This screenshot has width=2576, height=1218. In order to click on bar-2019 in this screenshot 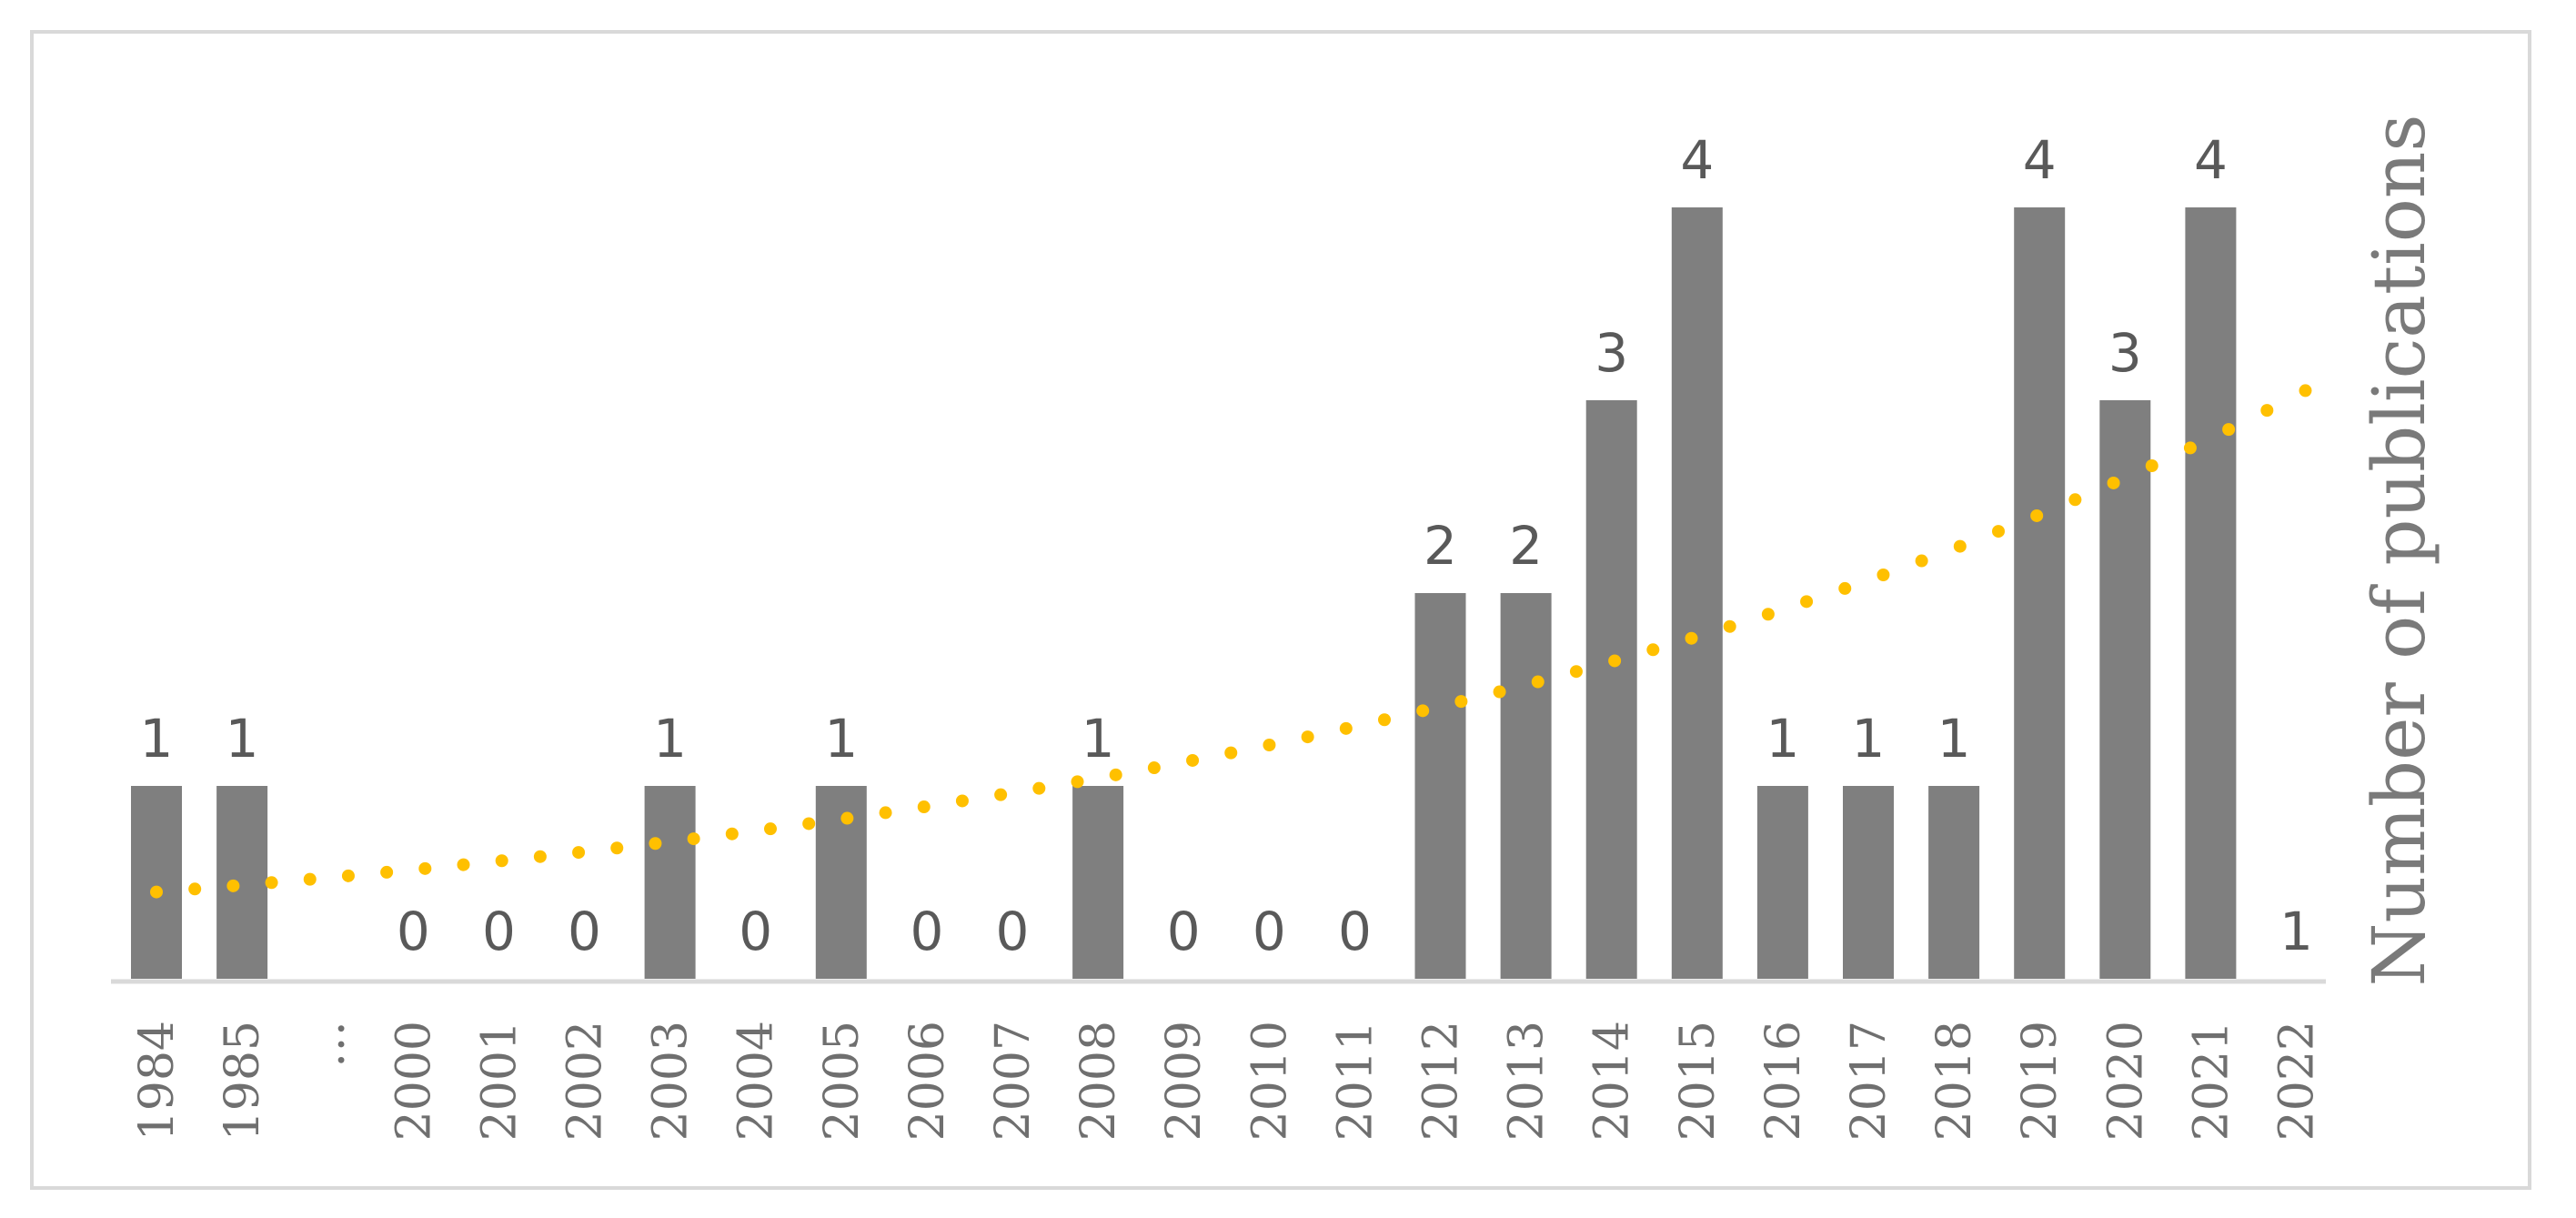, I will do `click(2040, 593)`.